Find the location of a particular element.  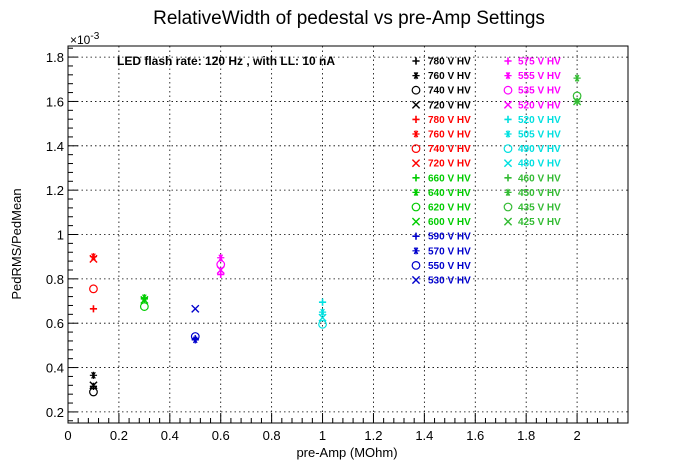

legend-entry: 460 V HV is located at coordinates (539, 178).